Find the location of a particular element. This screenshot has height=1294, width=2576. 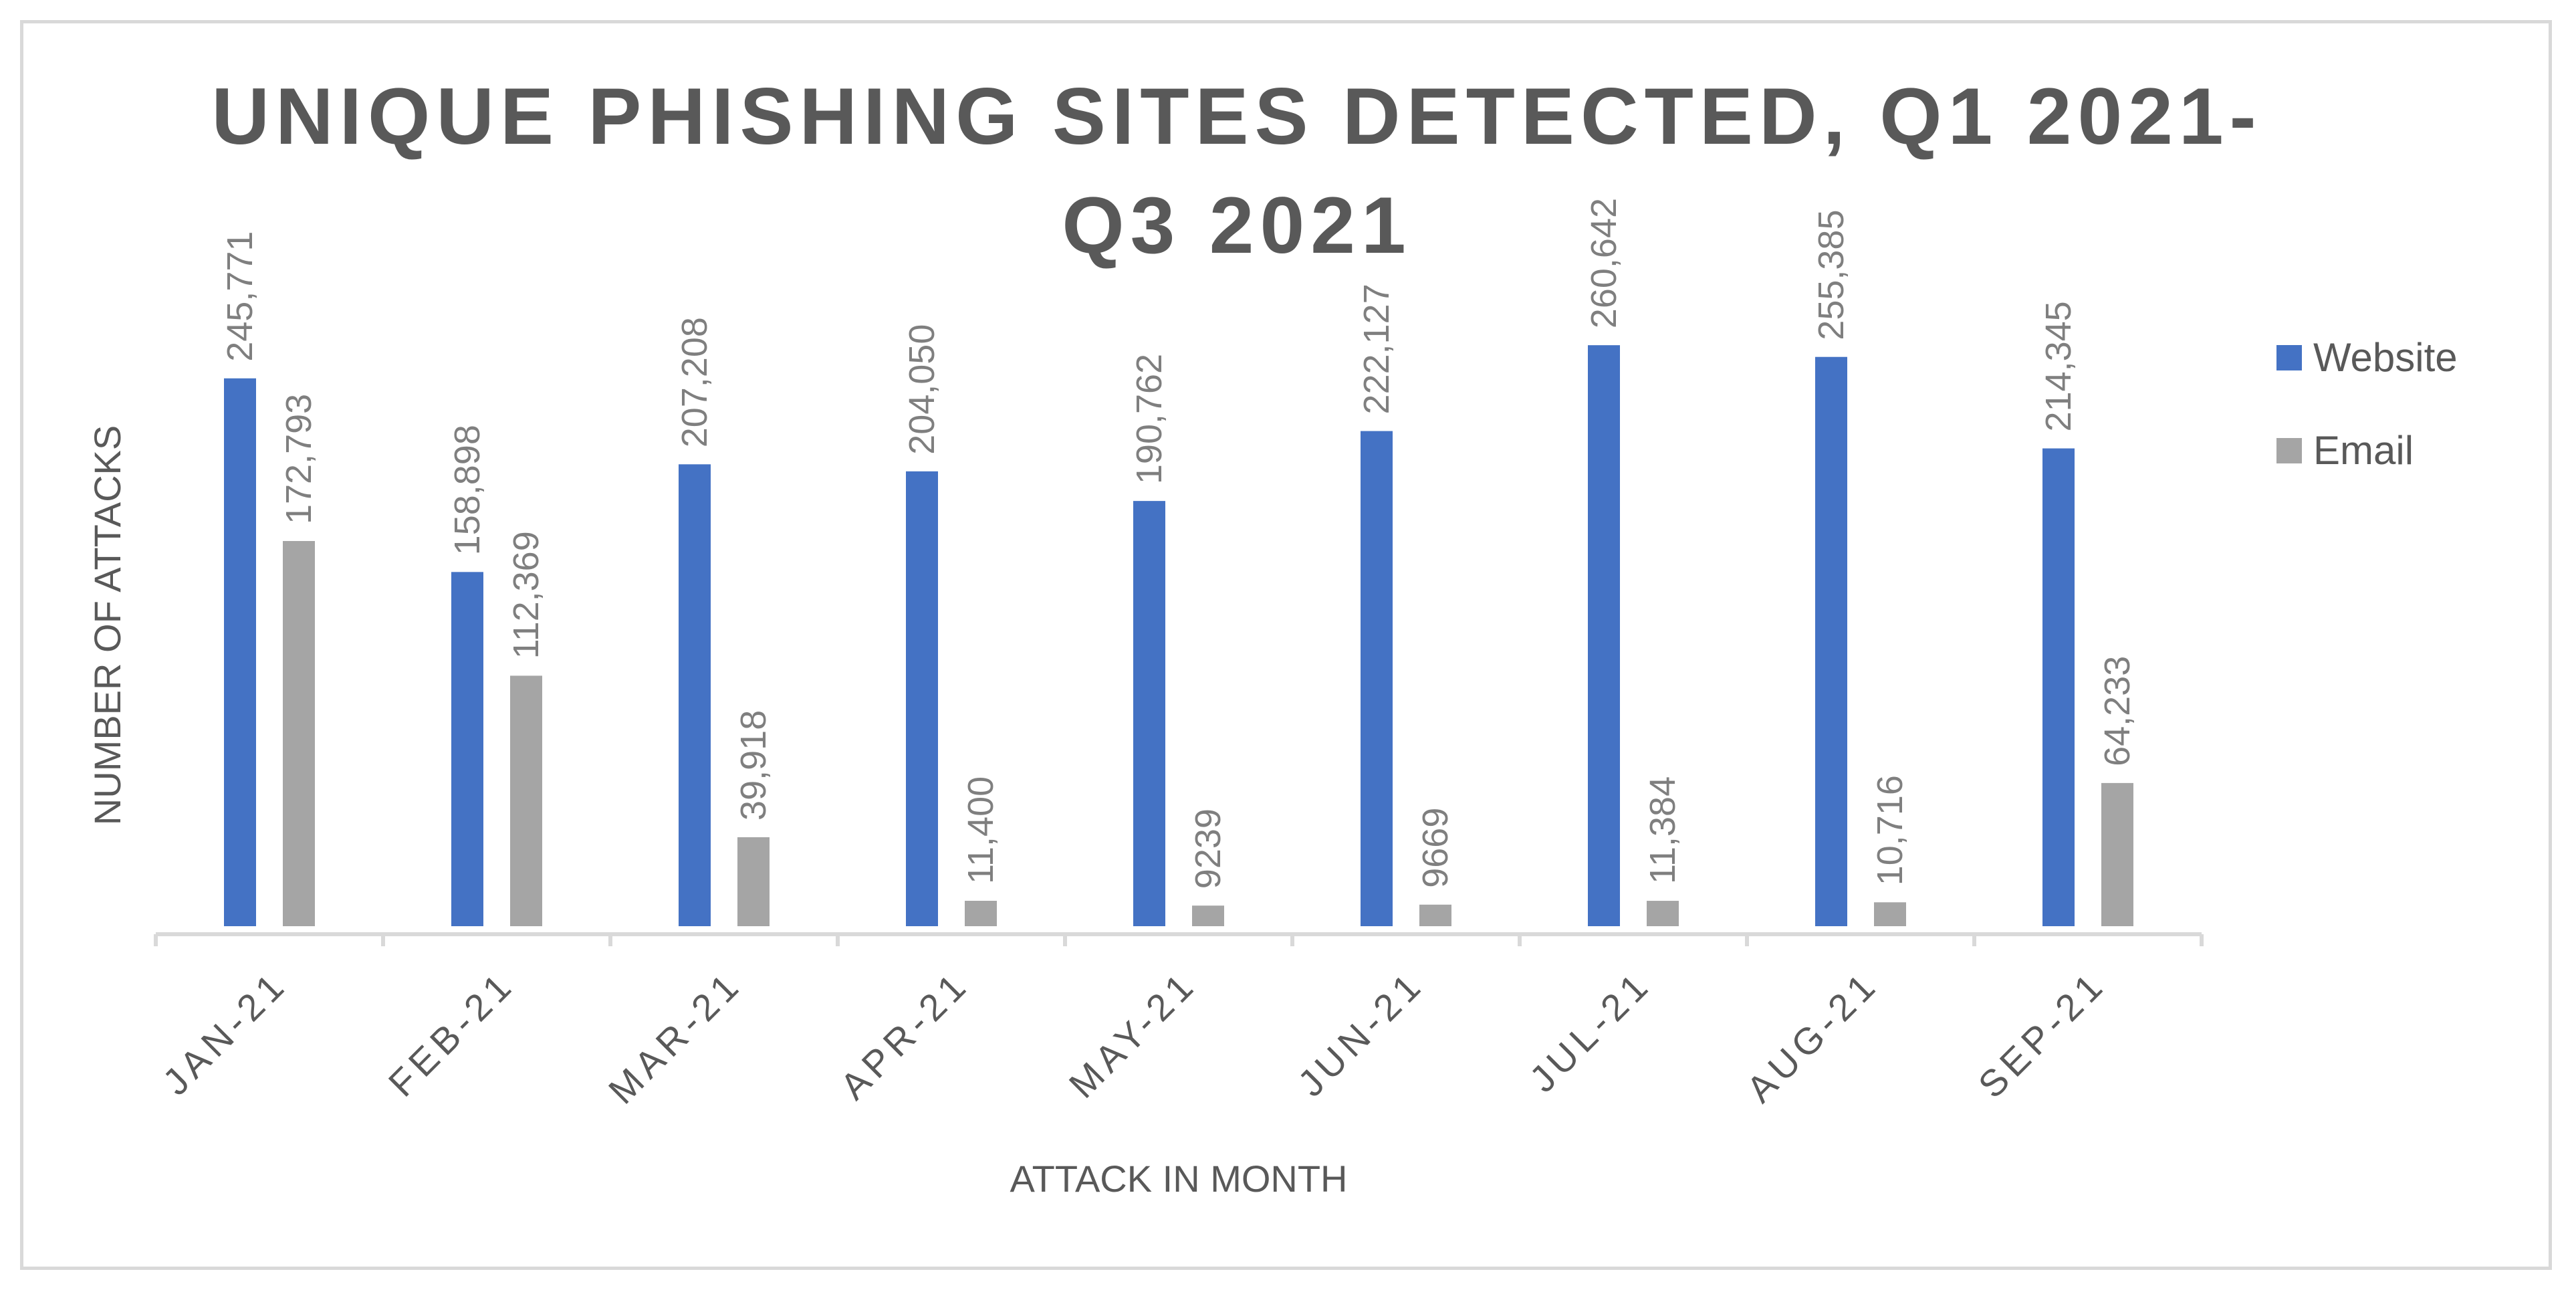

legend-swatch-website is located at coordinates (2289, 357).